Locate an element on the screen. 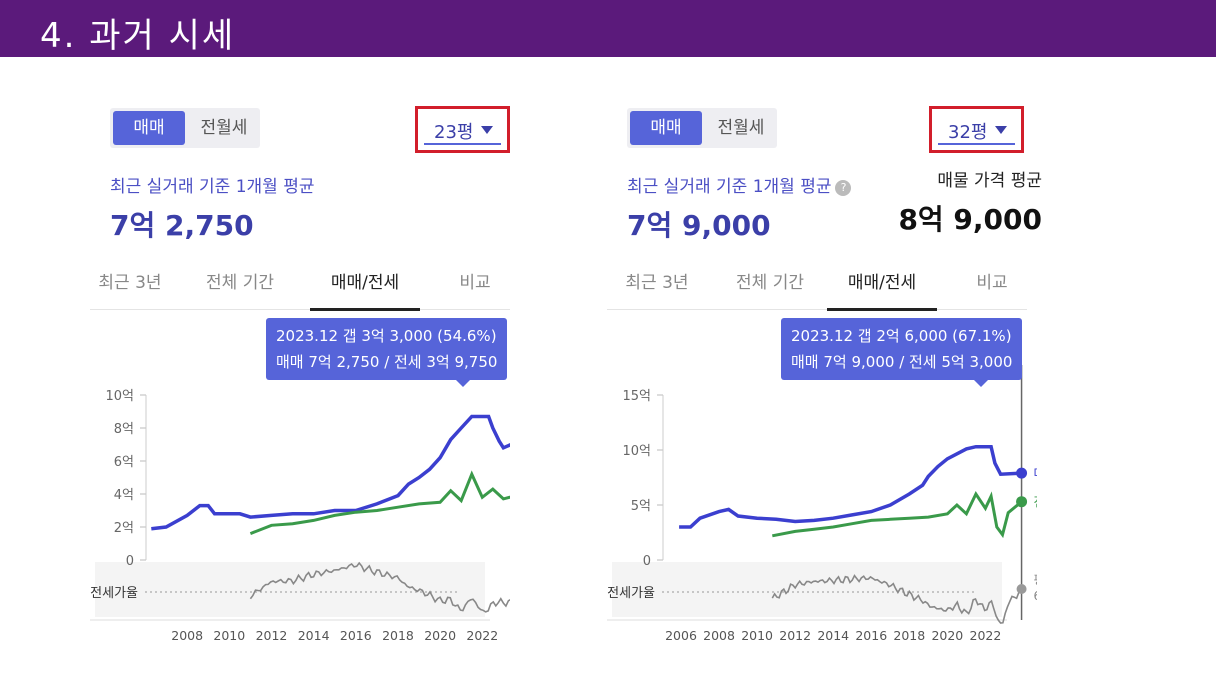 This screenshot has width=1216, height=684. jeonse-end-point is located at coordinates (1022, 502).